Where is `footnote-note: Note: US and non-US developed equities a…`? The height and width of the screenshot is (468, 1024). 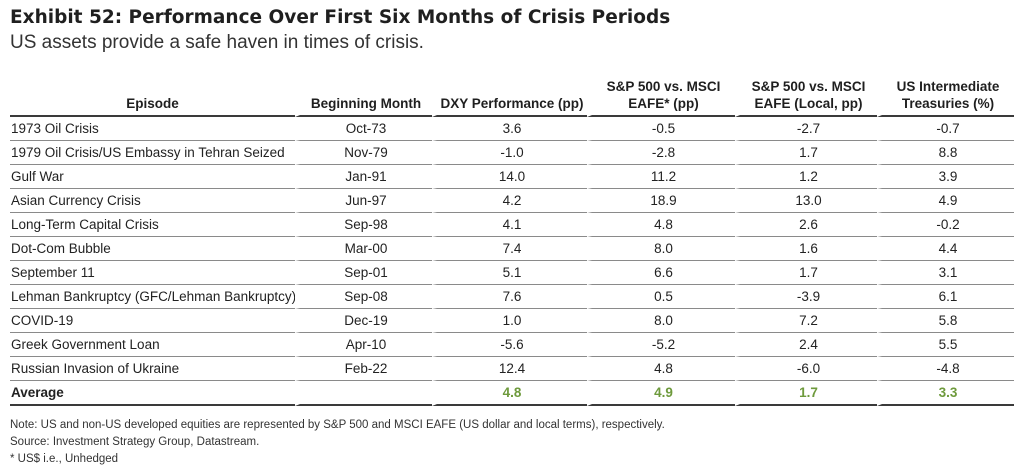
footnote-note: Note: US and non-US developed equities a… is located at coordinates (337, 425).